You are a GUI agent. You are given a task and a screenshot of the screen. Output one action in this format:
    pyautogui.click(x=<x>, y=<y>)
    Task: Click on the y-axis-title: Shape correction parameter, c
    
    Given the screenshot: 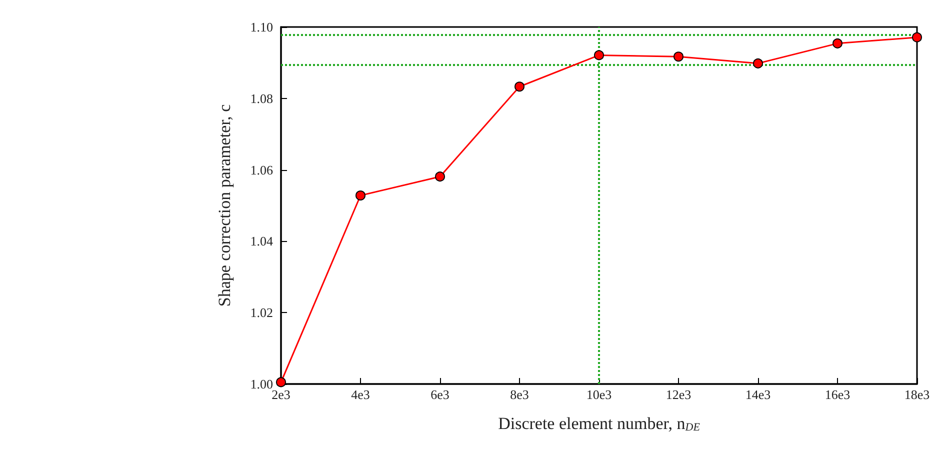 What is the action you would take?
    pyautogui.click(x=224, y=205)
    